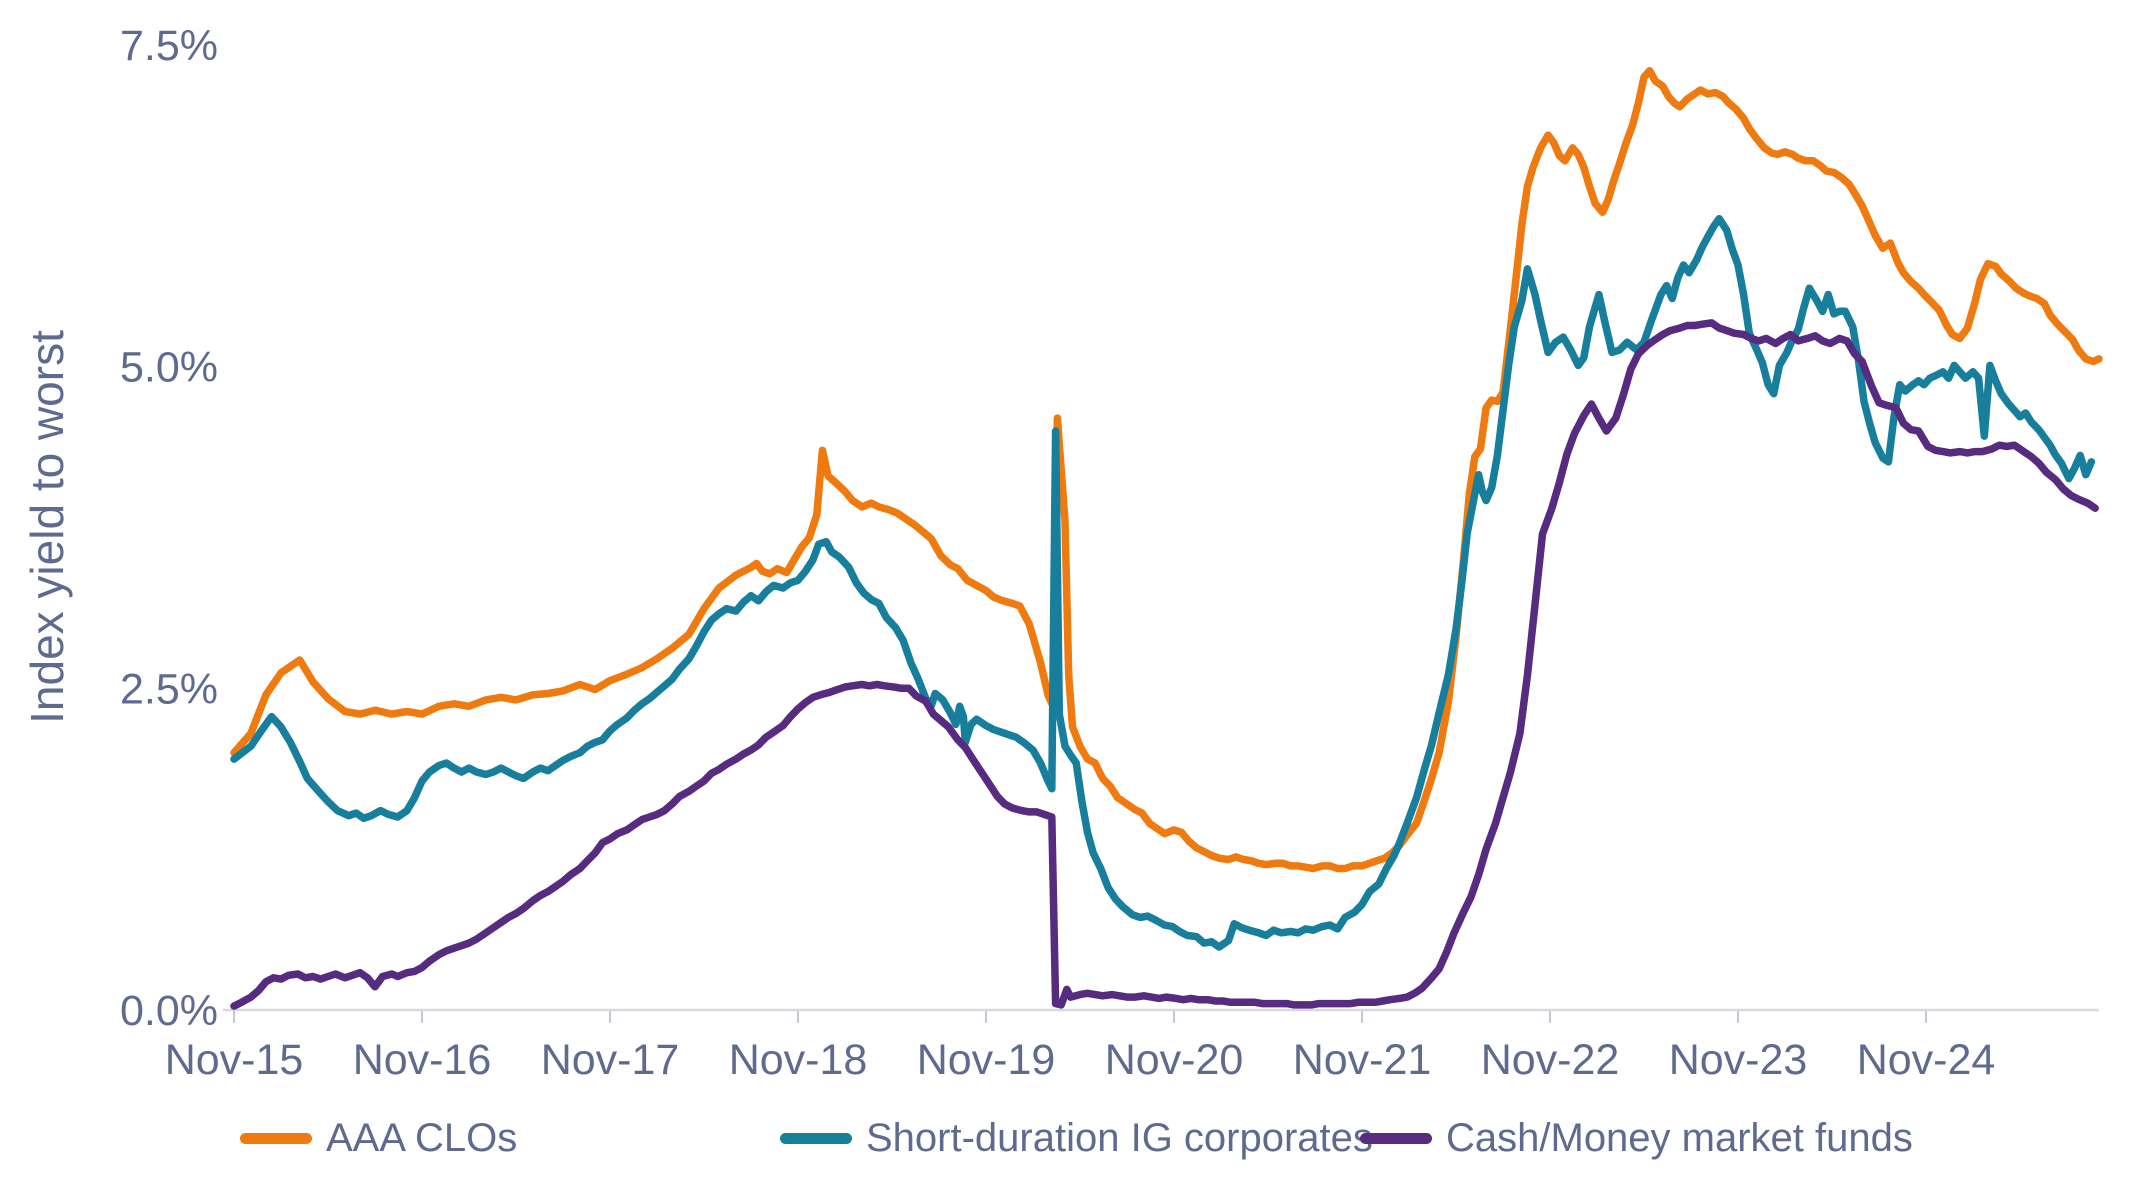 Image resolution: width=2145 pixels, height=1197 pixels. I want to click on legend-label-cash-money-market-funds: Cash/Money market funds, so click(1679, 1137).